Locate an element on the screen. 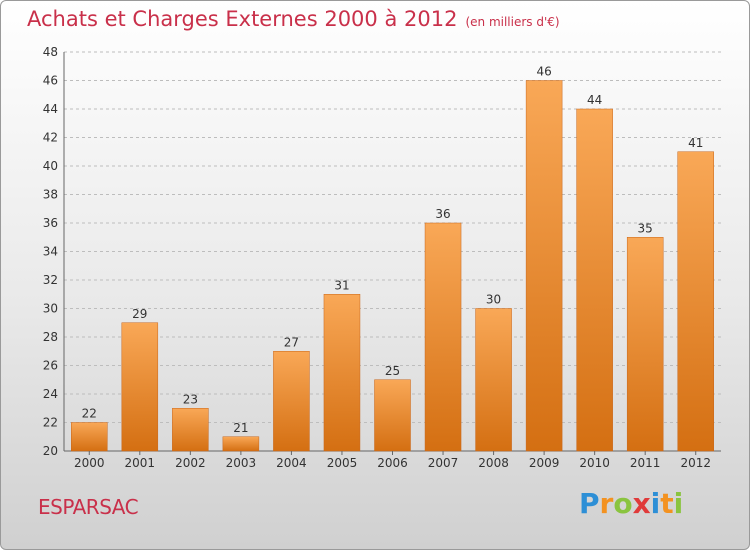 The image size is (750, 550). y-tick-label: 38 is located at coordinates (50, 195).